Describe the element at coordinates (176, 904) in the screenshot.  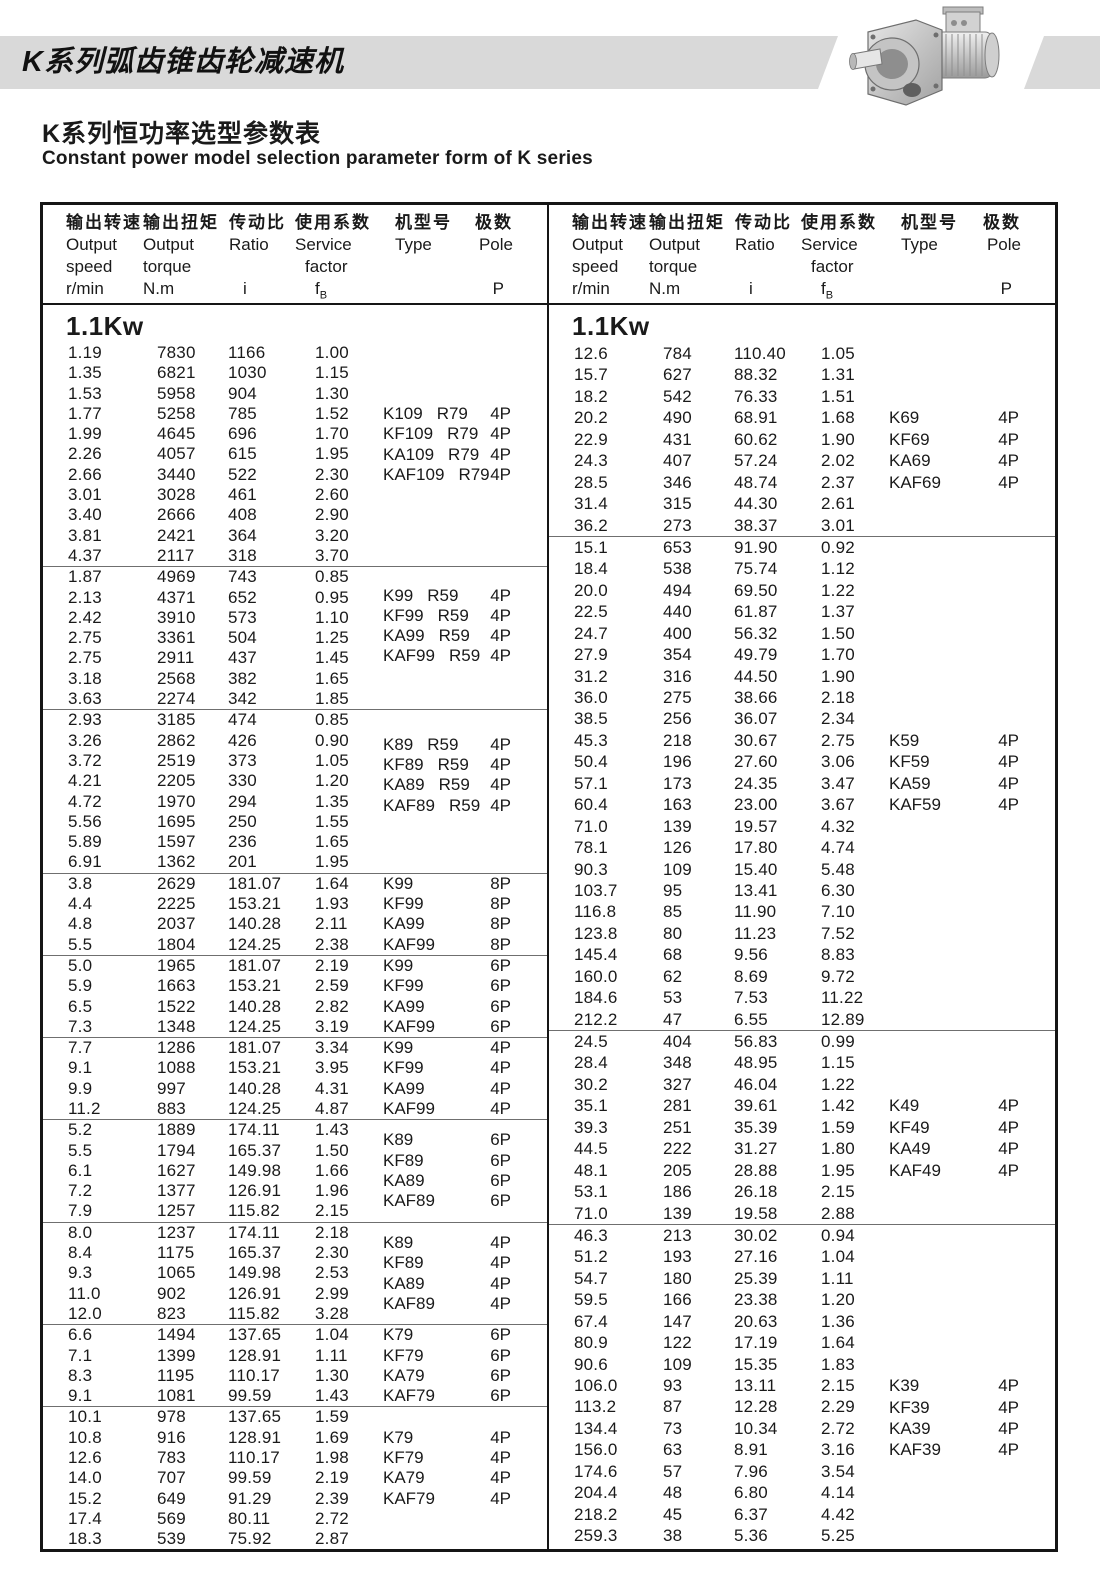
I see `cell-output-torque: 2225` at that location.